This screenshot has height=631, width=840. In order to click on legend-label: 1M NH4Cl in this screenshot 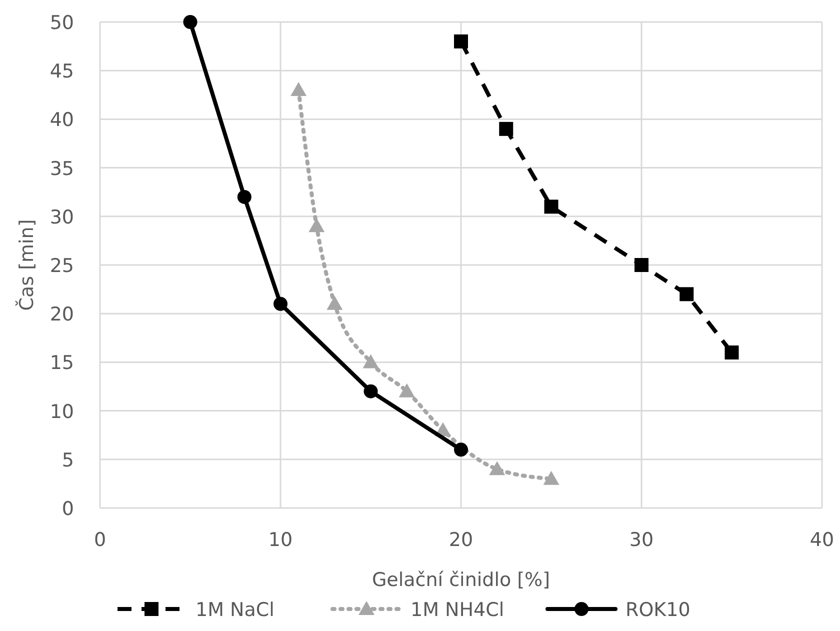, I will do `click(457, 610)`.